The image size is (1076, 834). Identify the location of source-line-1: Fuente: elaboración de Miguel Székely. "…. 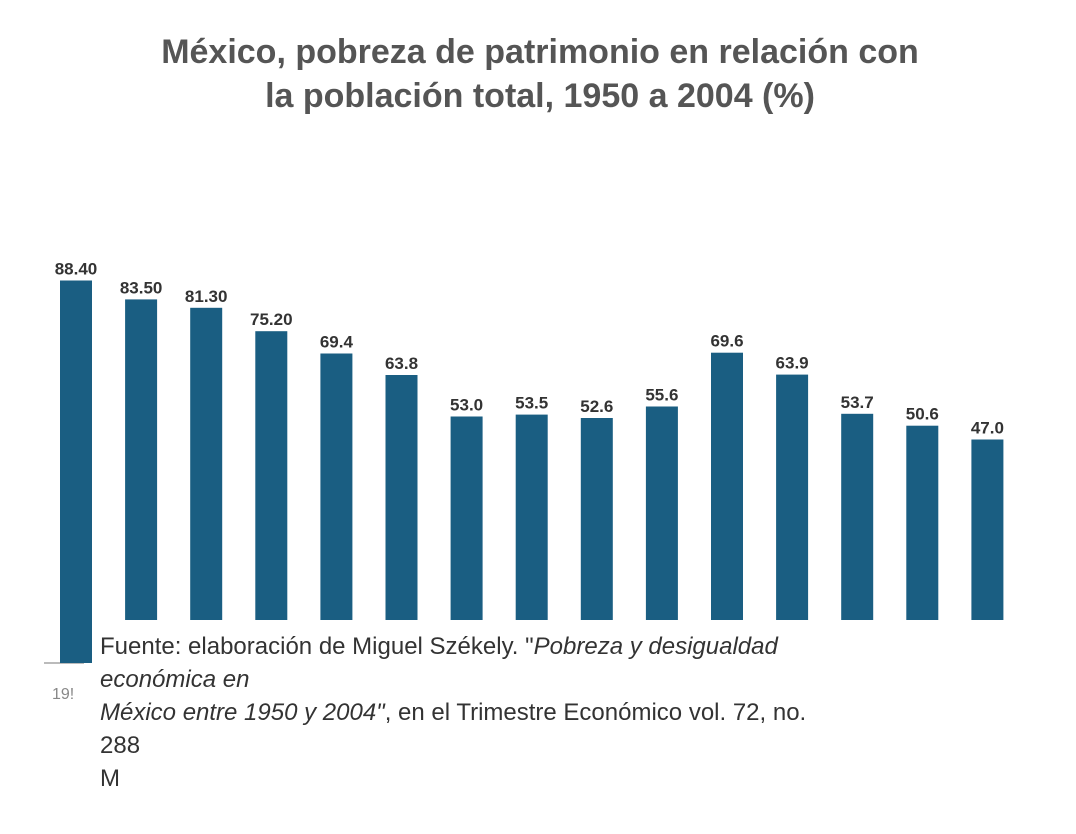
(550, 646).